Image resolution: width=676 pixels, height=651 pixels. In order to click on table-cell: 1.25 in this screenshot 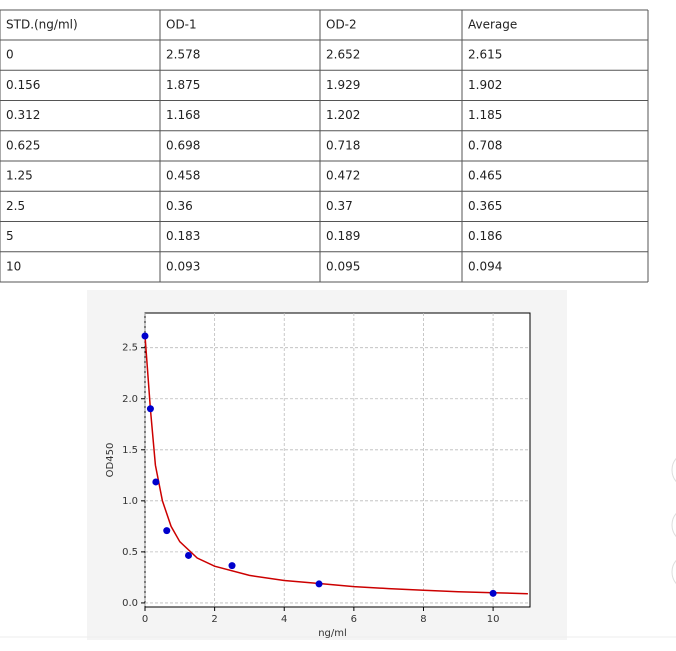, I will do `click(19, 176)`.